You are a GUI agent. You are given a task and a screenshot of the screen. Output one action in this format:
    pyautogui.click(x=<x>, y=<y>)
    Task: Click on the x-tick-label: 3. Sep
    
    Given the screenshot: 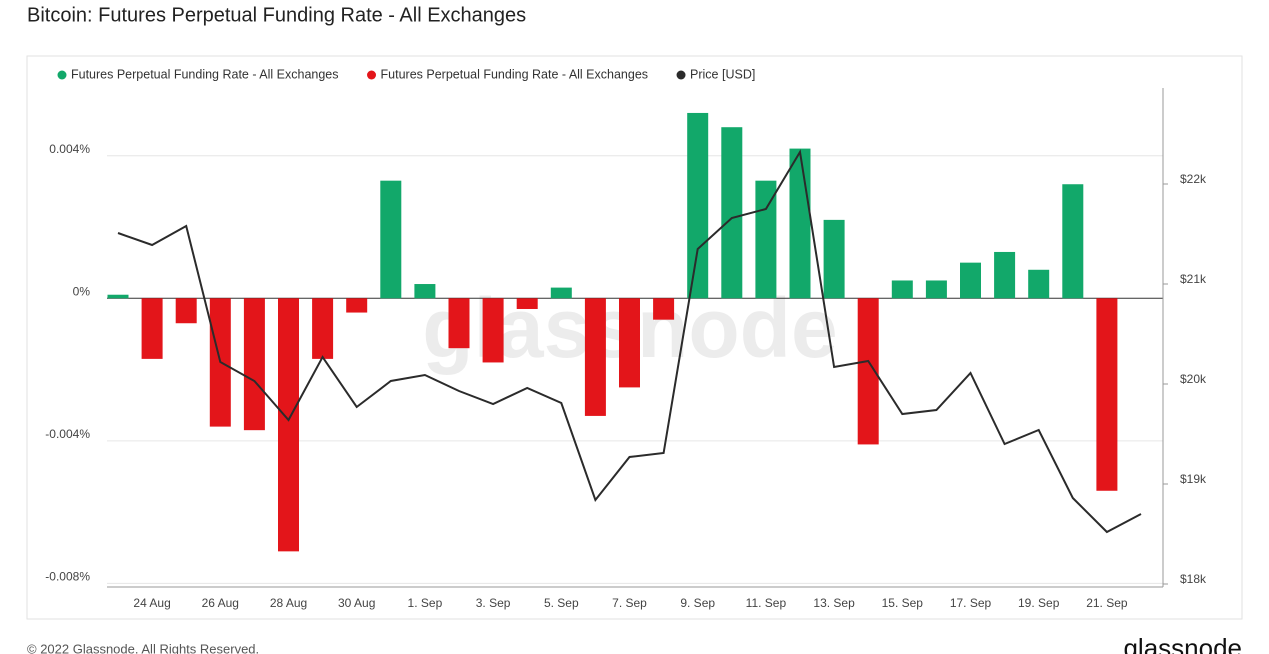 What is the action you would take?
    pyautogui.click(x=493, y=603)
    